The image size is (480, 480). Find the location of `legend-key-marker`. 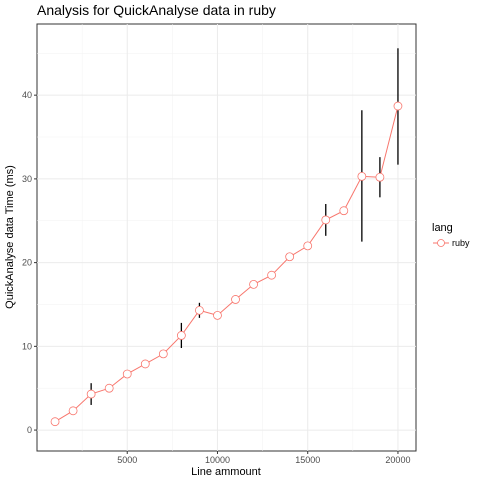

legend-key-marker is located at coordinates (441, 243).